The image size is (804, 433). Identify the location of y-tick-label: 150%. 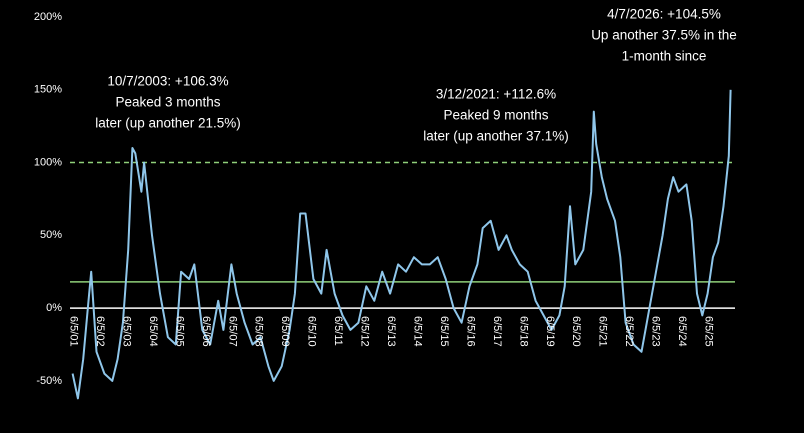
(48, 90).